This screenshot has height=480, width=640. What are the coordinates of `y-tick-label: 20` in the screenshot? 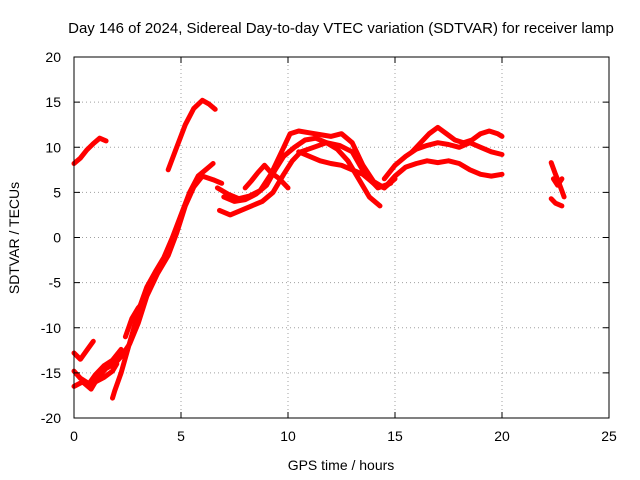 It's located at (53, 57).